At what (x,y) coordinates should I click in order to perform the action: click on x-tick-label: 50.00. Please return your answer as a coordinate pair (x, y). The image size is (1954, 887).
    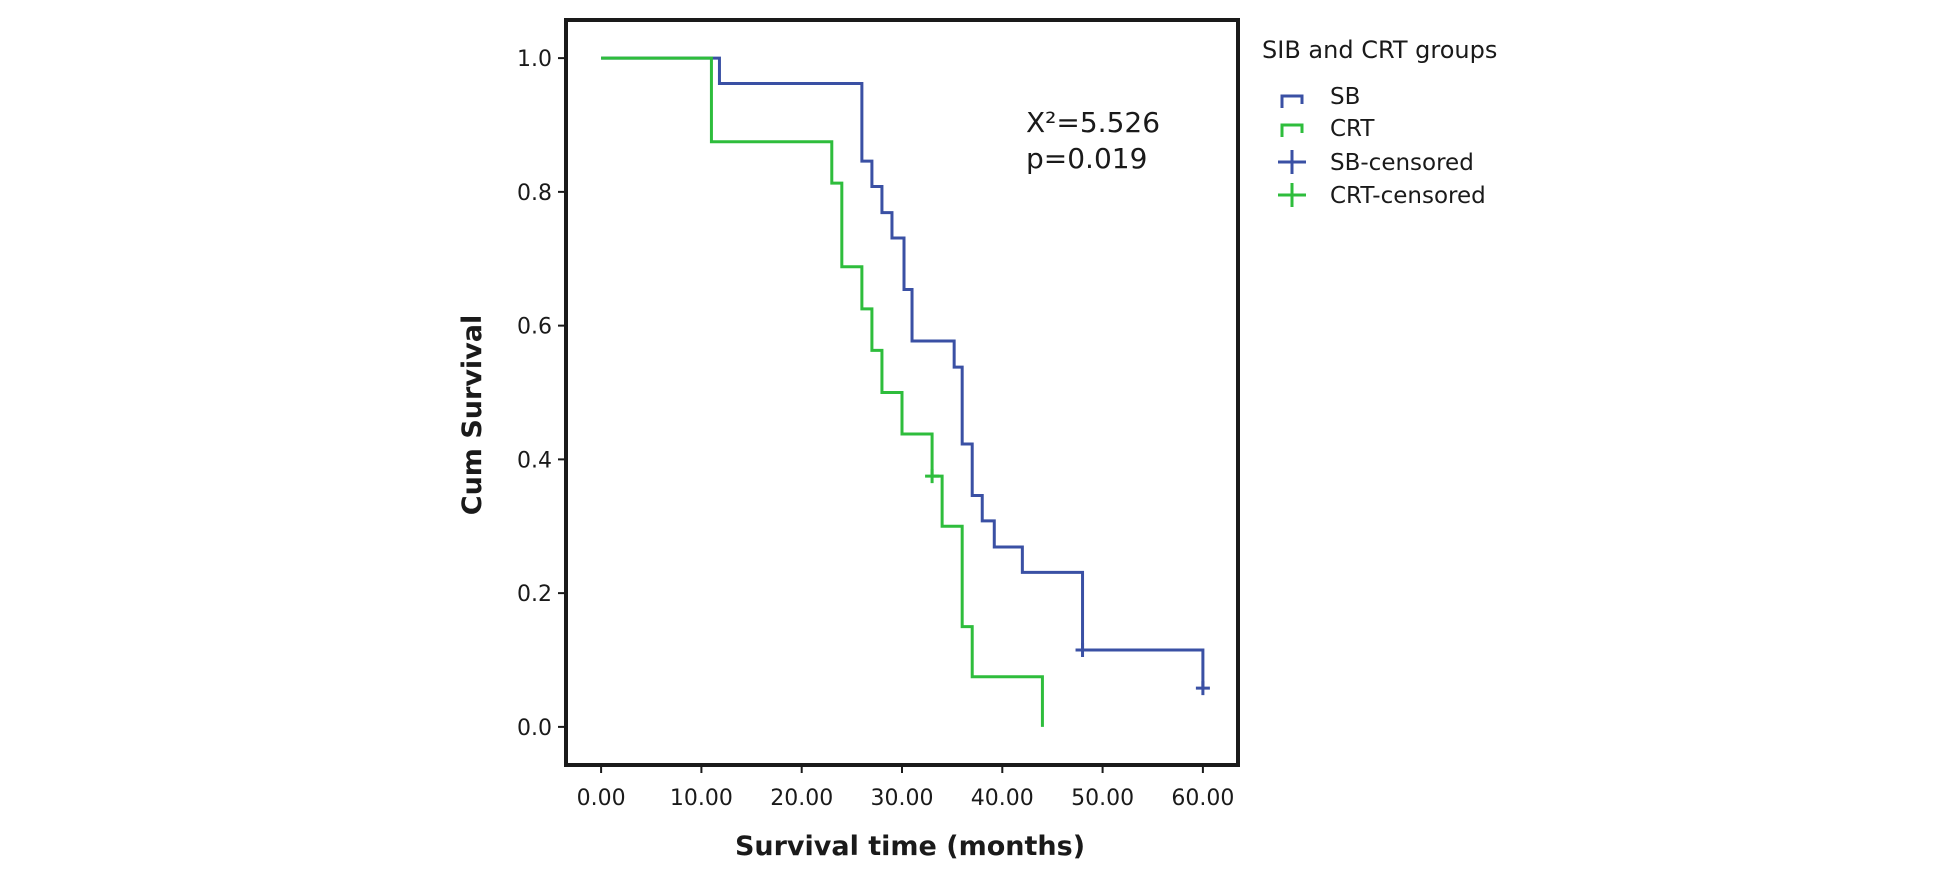
    Looking at the image, I should click on (1102, 798).